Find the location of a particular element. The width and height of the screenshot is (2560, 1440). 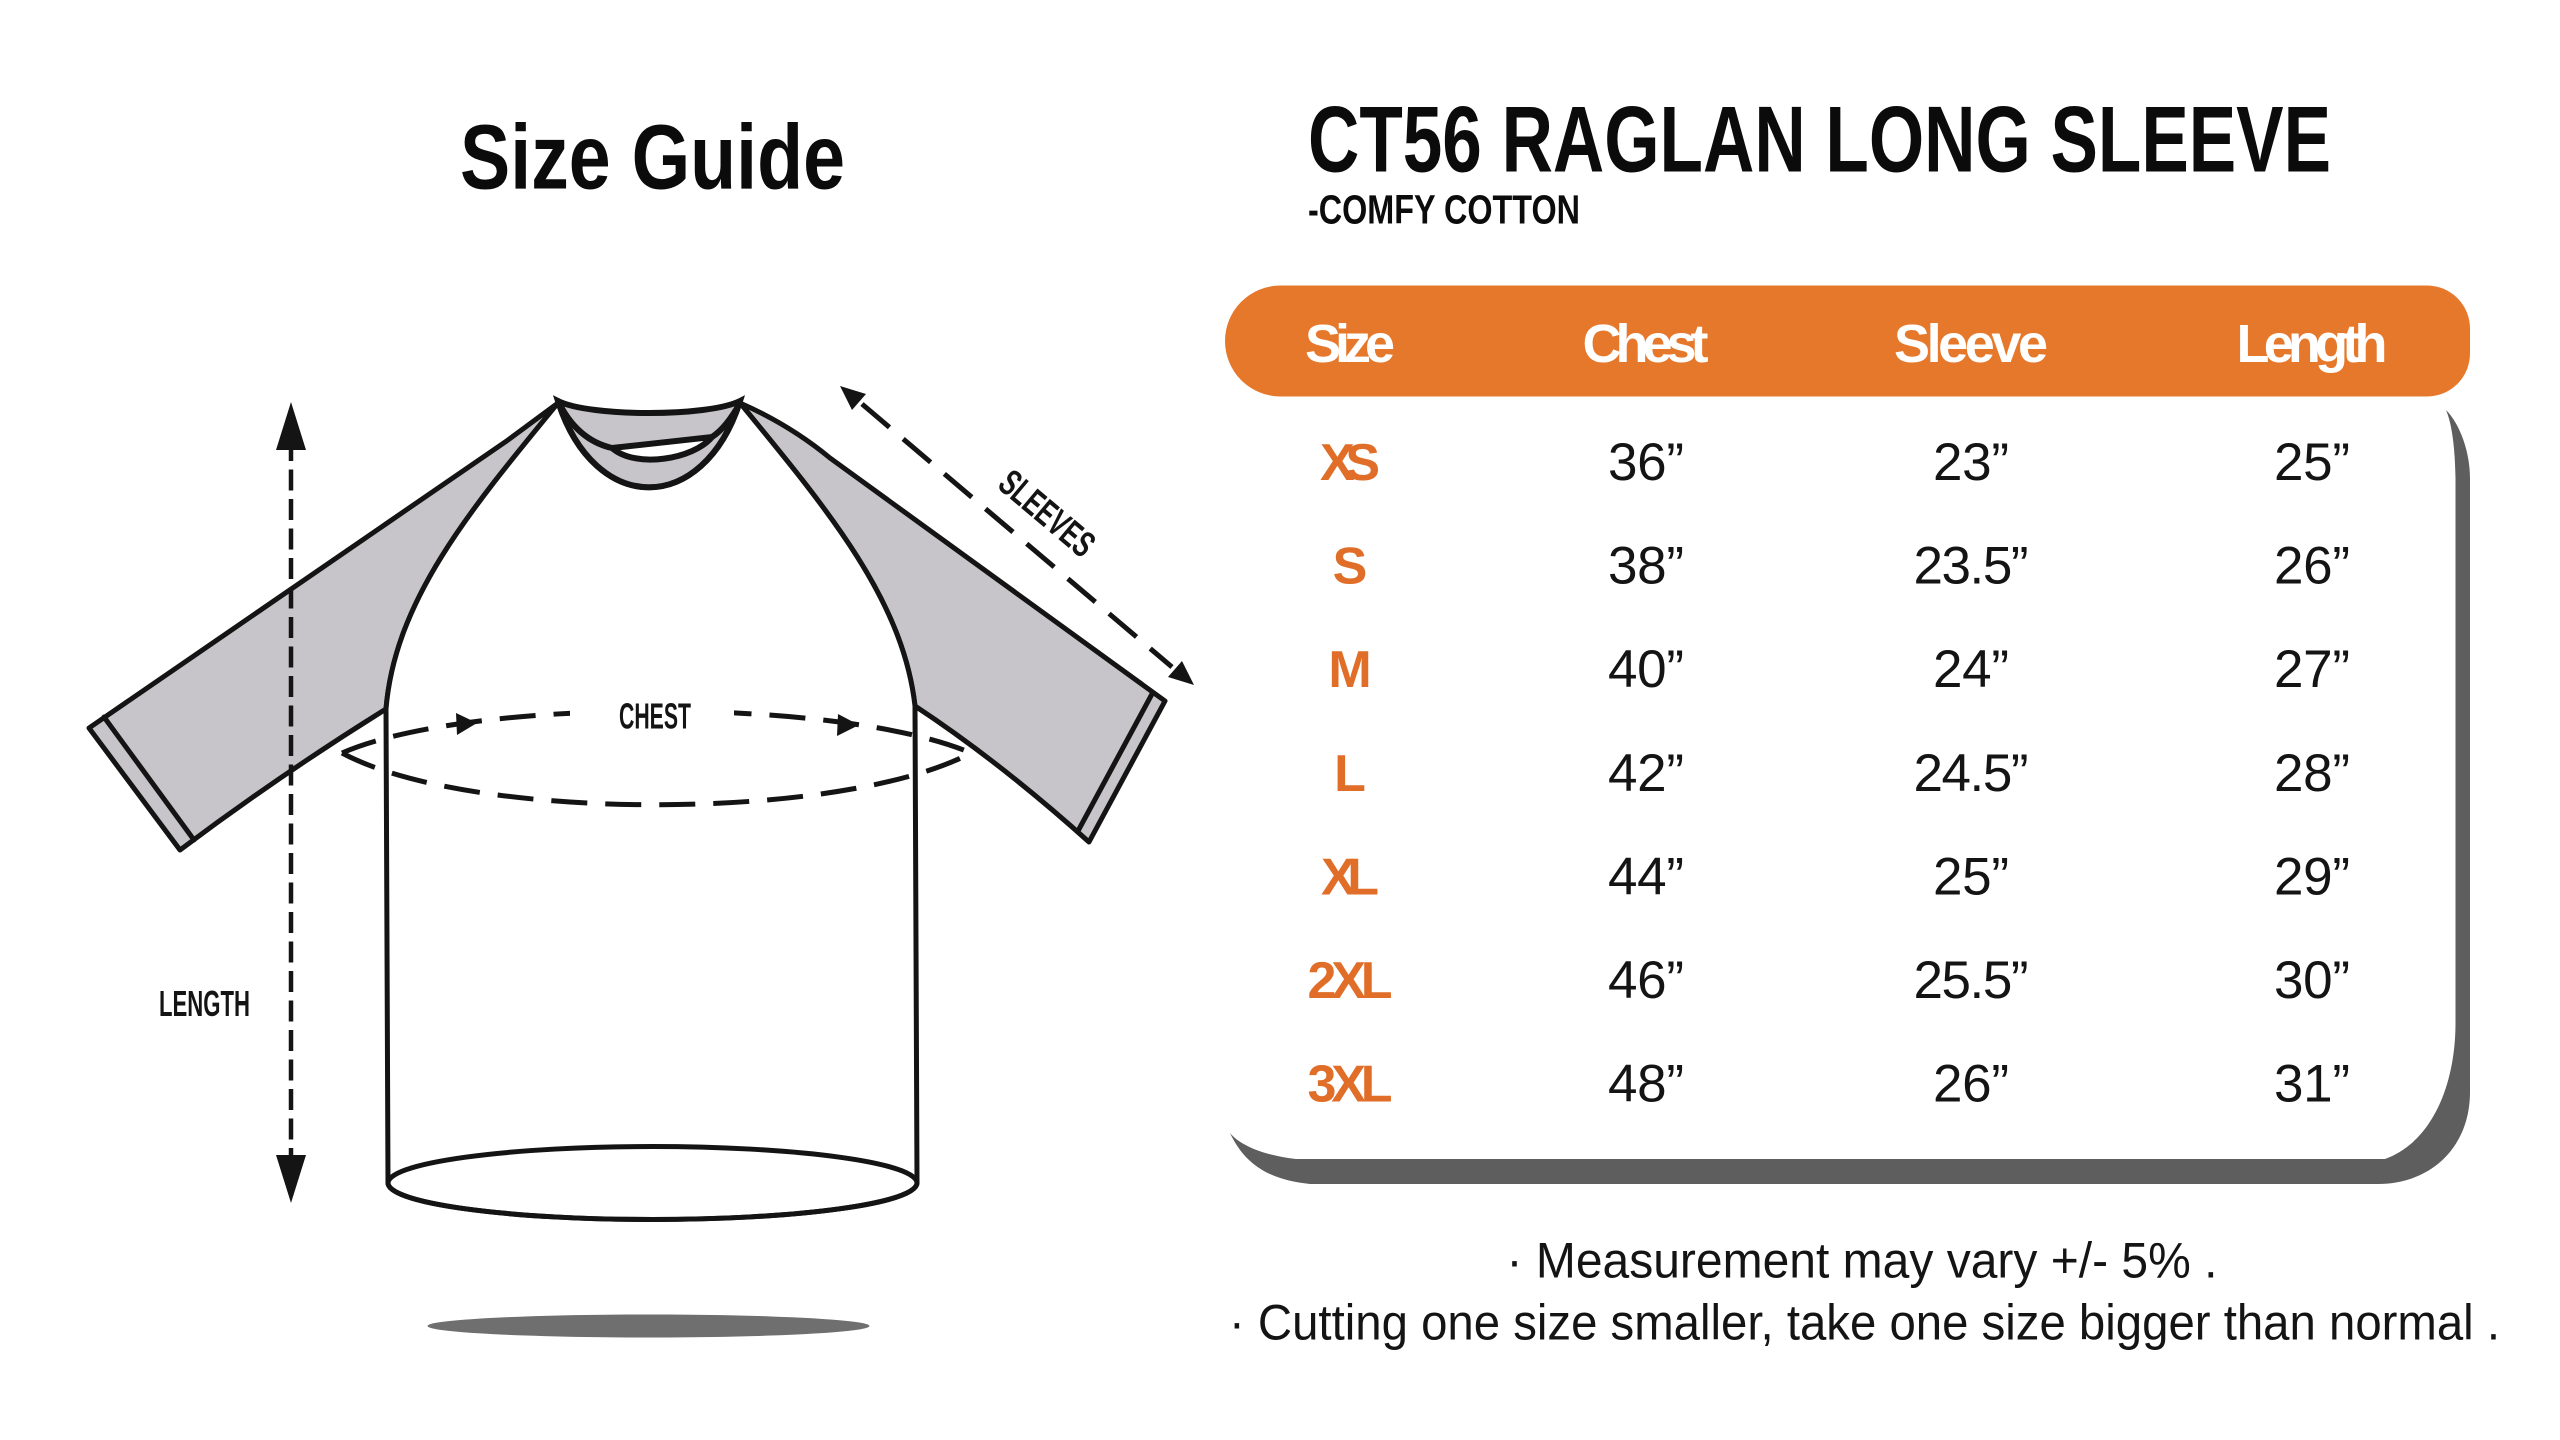

svg-text: 27” is located at coordinates (2312, 669).